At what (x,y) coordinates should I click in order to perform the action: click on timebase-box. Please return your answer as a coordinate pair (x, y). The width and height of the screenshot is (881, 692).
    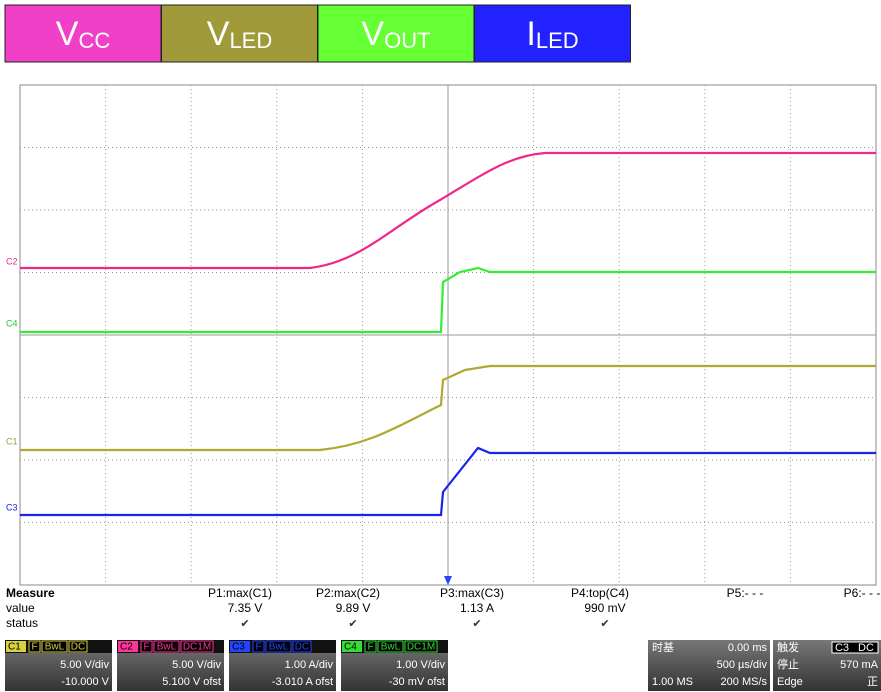
    Looking at the image, I should click on (709, 665).